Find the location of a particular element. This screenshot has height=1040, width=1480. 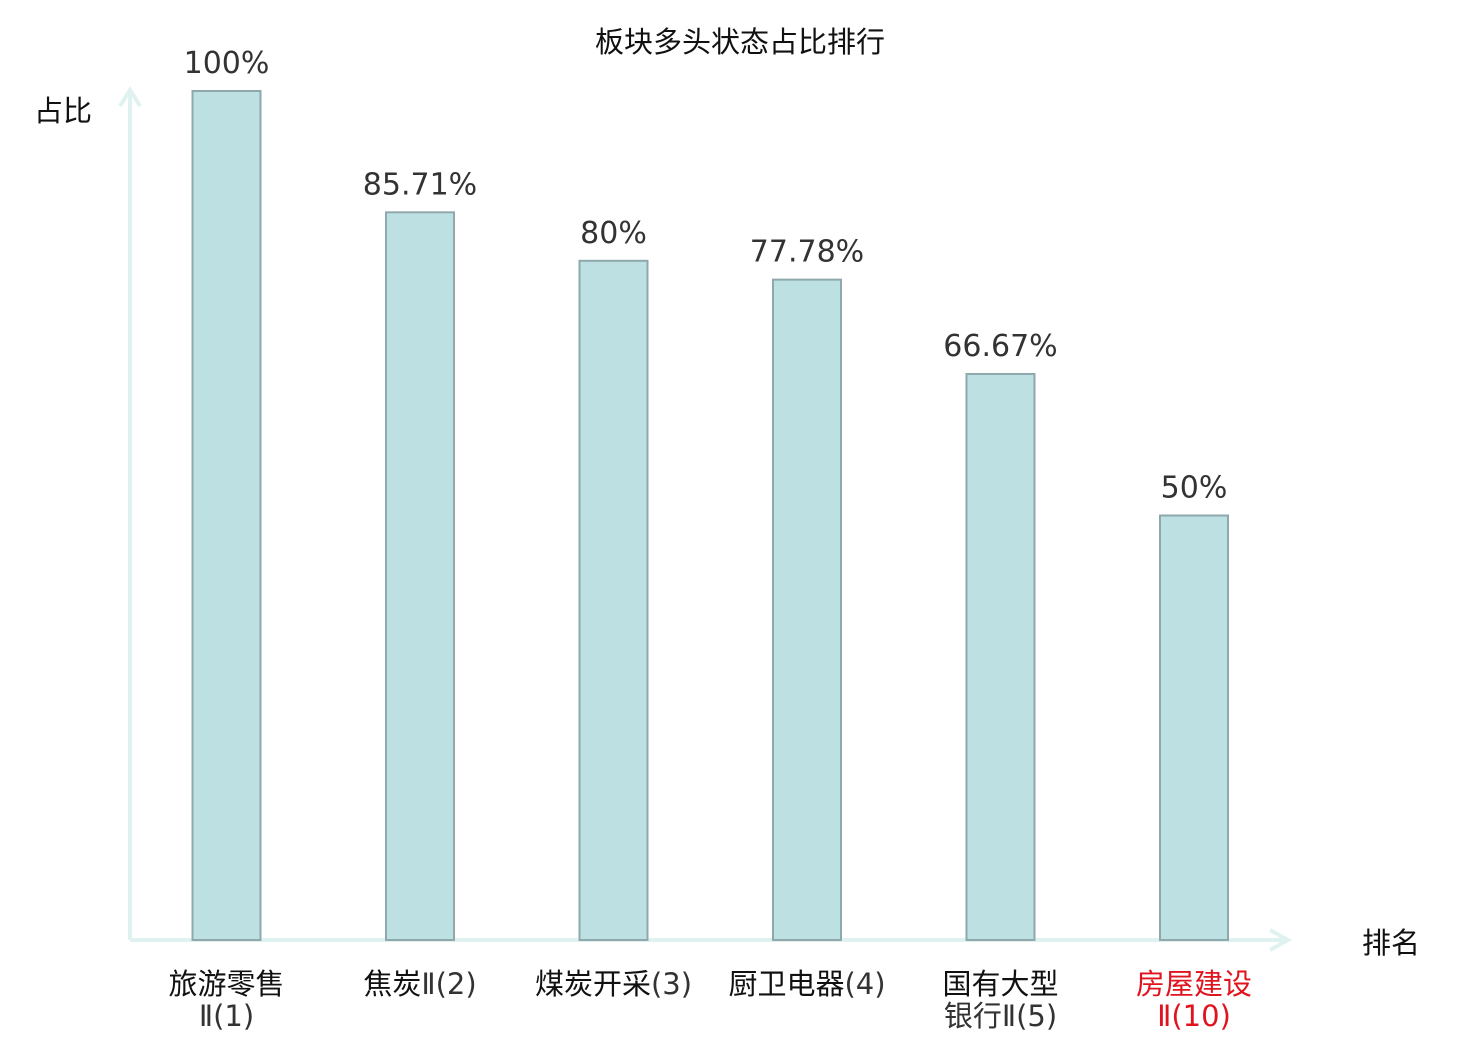

chart-title: 板块多头状态占比排行 is located at coordinates (740, 42).